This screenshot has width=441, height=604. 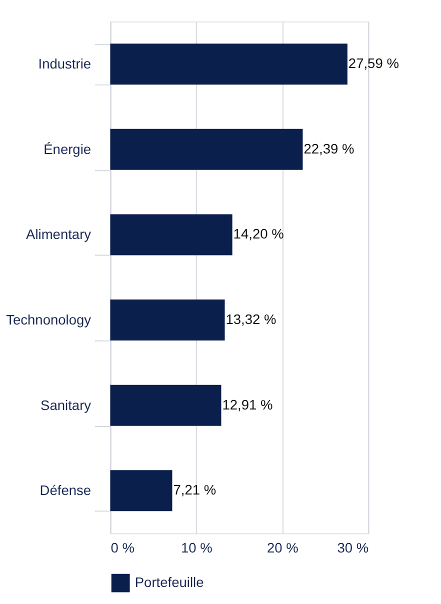 I want to click on y-tick-label: Industrie, so click(x=65, y=64).